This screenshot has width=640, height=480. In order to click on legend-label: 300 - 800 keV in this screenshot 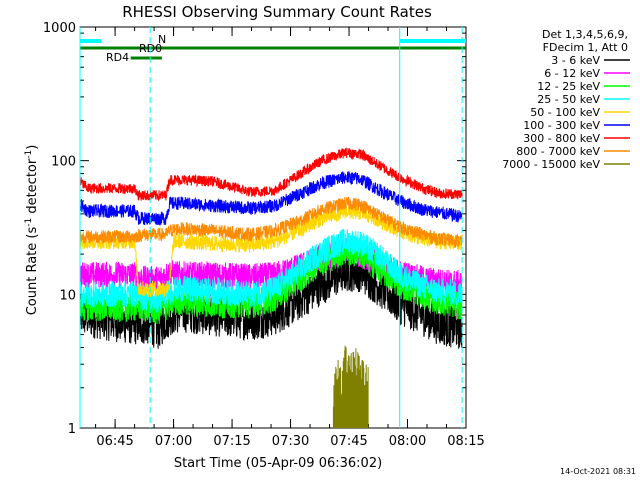, I will do `click(561, 138)`.